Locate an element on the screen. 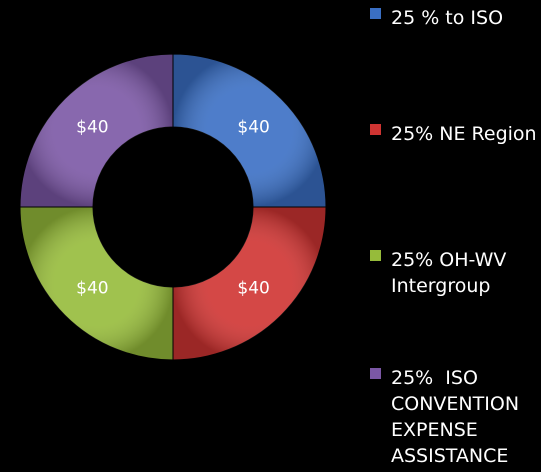  legend-entry-1: 25 % to ISO is located at coordinates (436, 18).